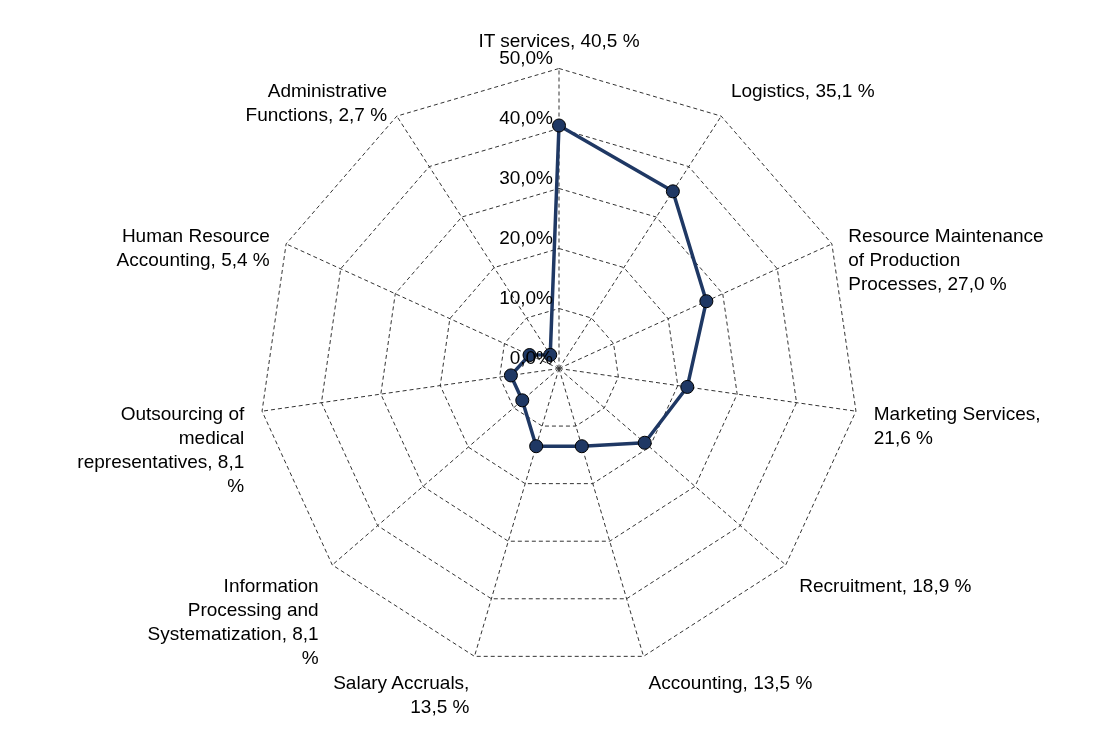 The image size is (1118, 731). I want to click on spoke-label: Recruitment, 18,9 %, so click(885, 585).